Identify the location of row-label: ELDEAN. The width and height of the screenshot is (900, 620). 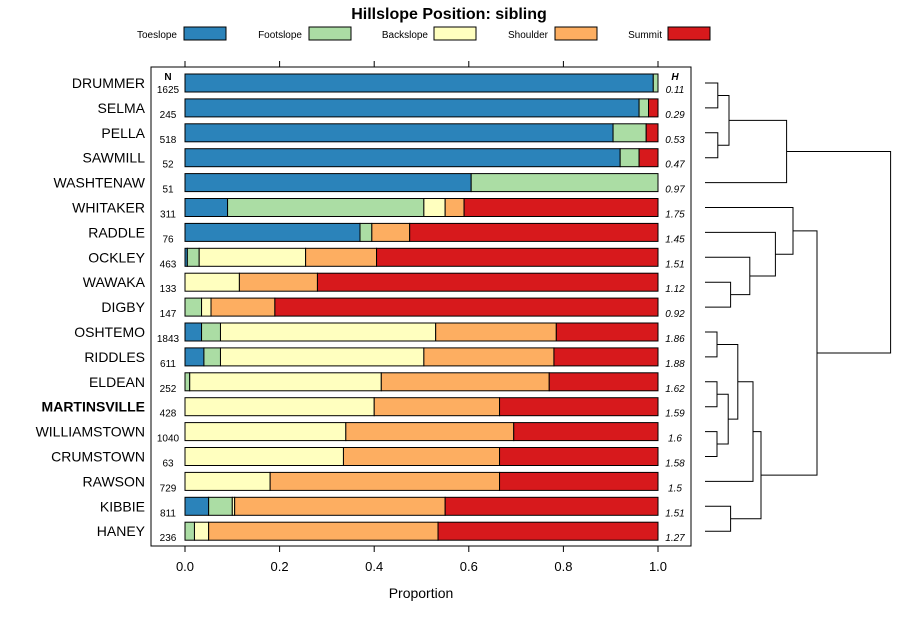
(117, 382).